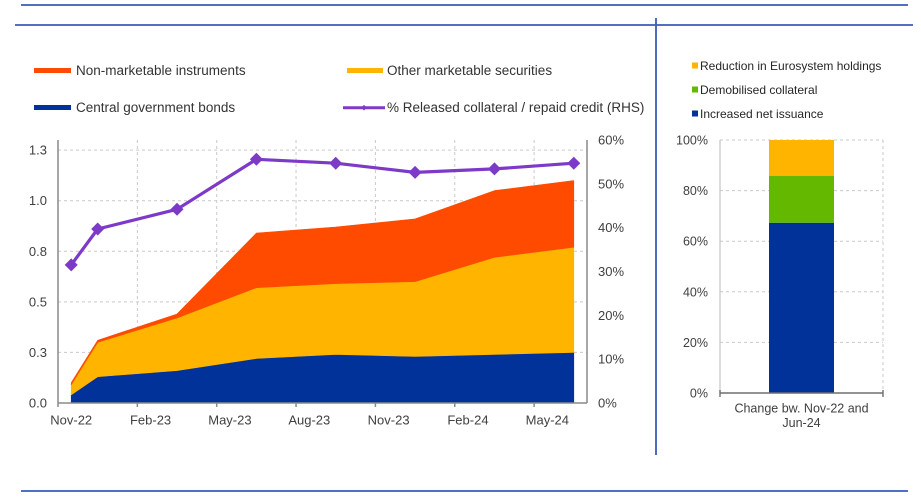 The height and width of the screenshot is (498, 921). What do you see at coordinates (38, 301) in the screenshot?
I see `left-y-tick-label: 0.5` at bounding box center [38, 301].